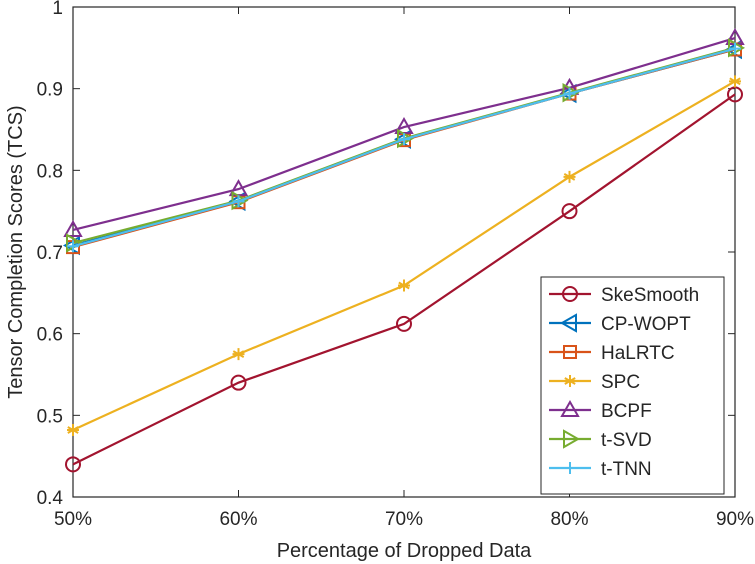 The image size is (755, 564). Describe the element at coordinates (50, 416) in the screenshot. I see `y-tick-label: 0.5` at that location.